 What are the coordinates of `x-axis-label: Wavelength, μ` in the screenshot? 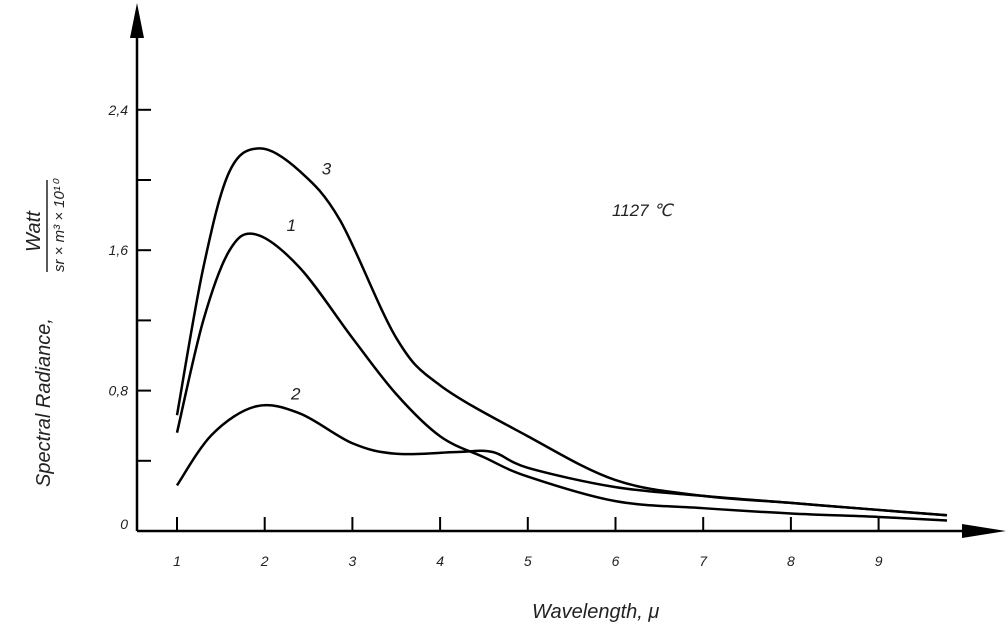 It's located at (595, 612).